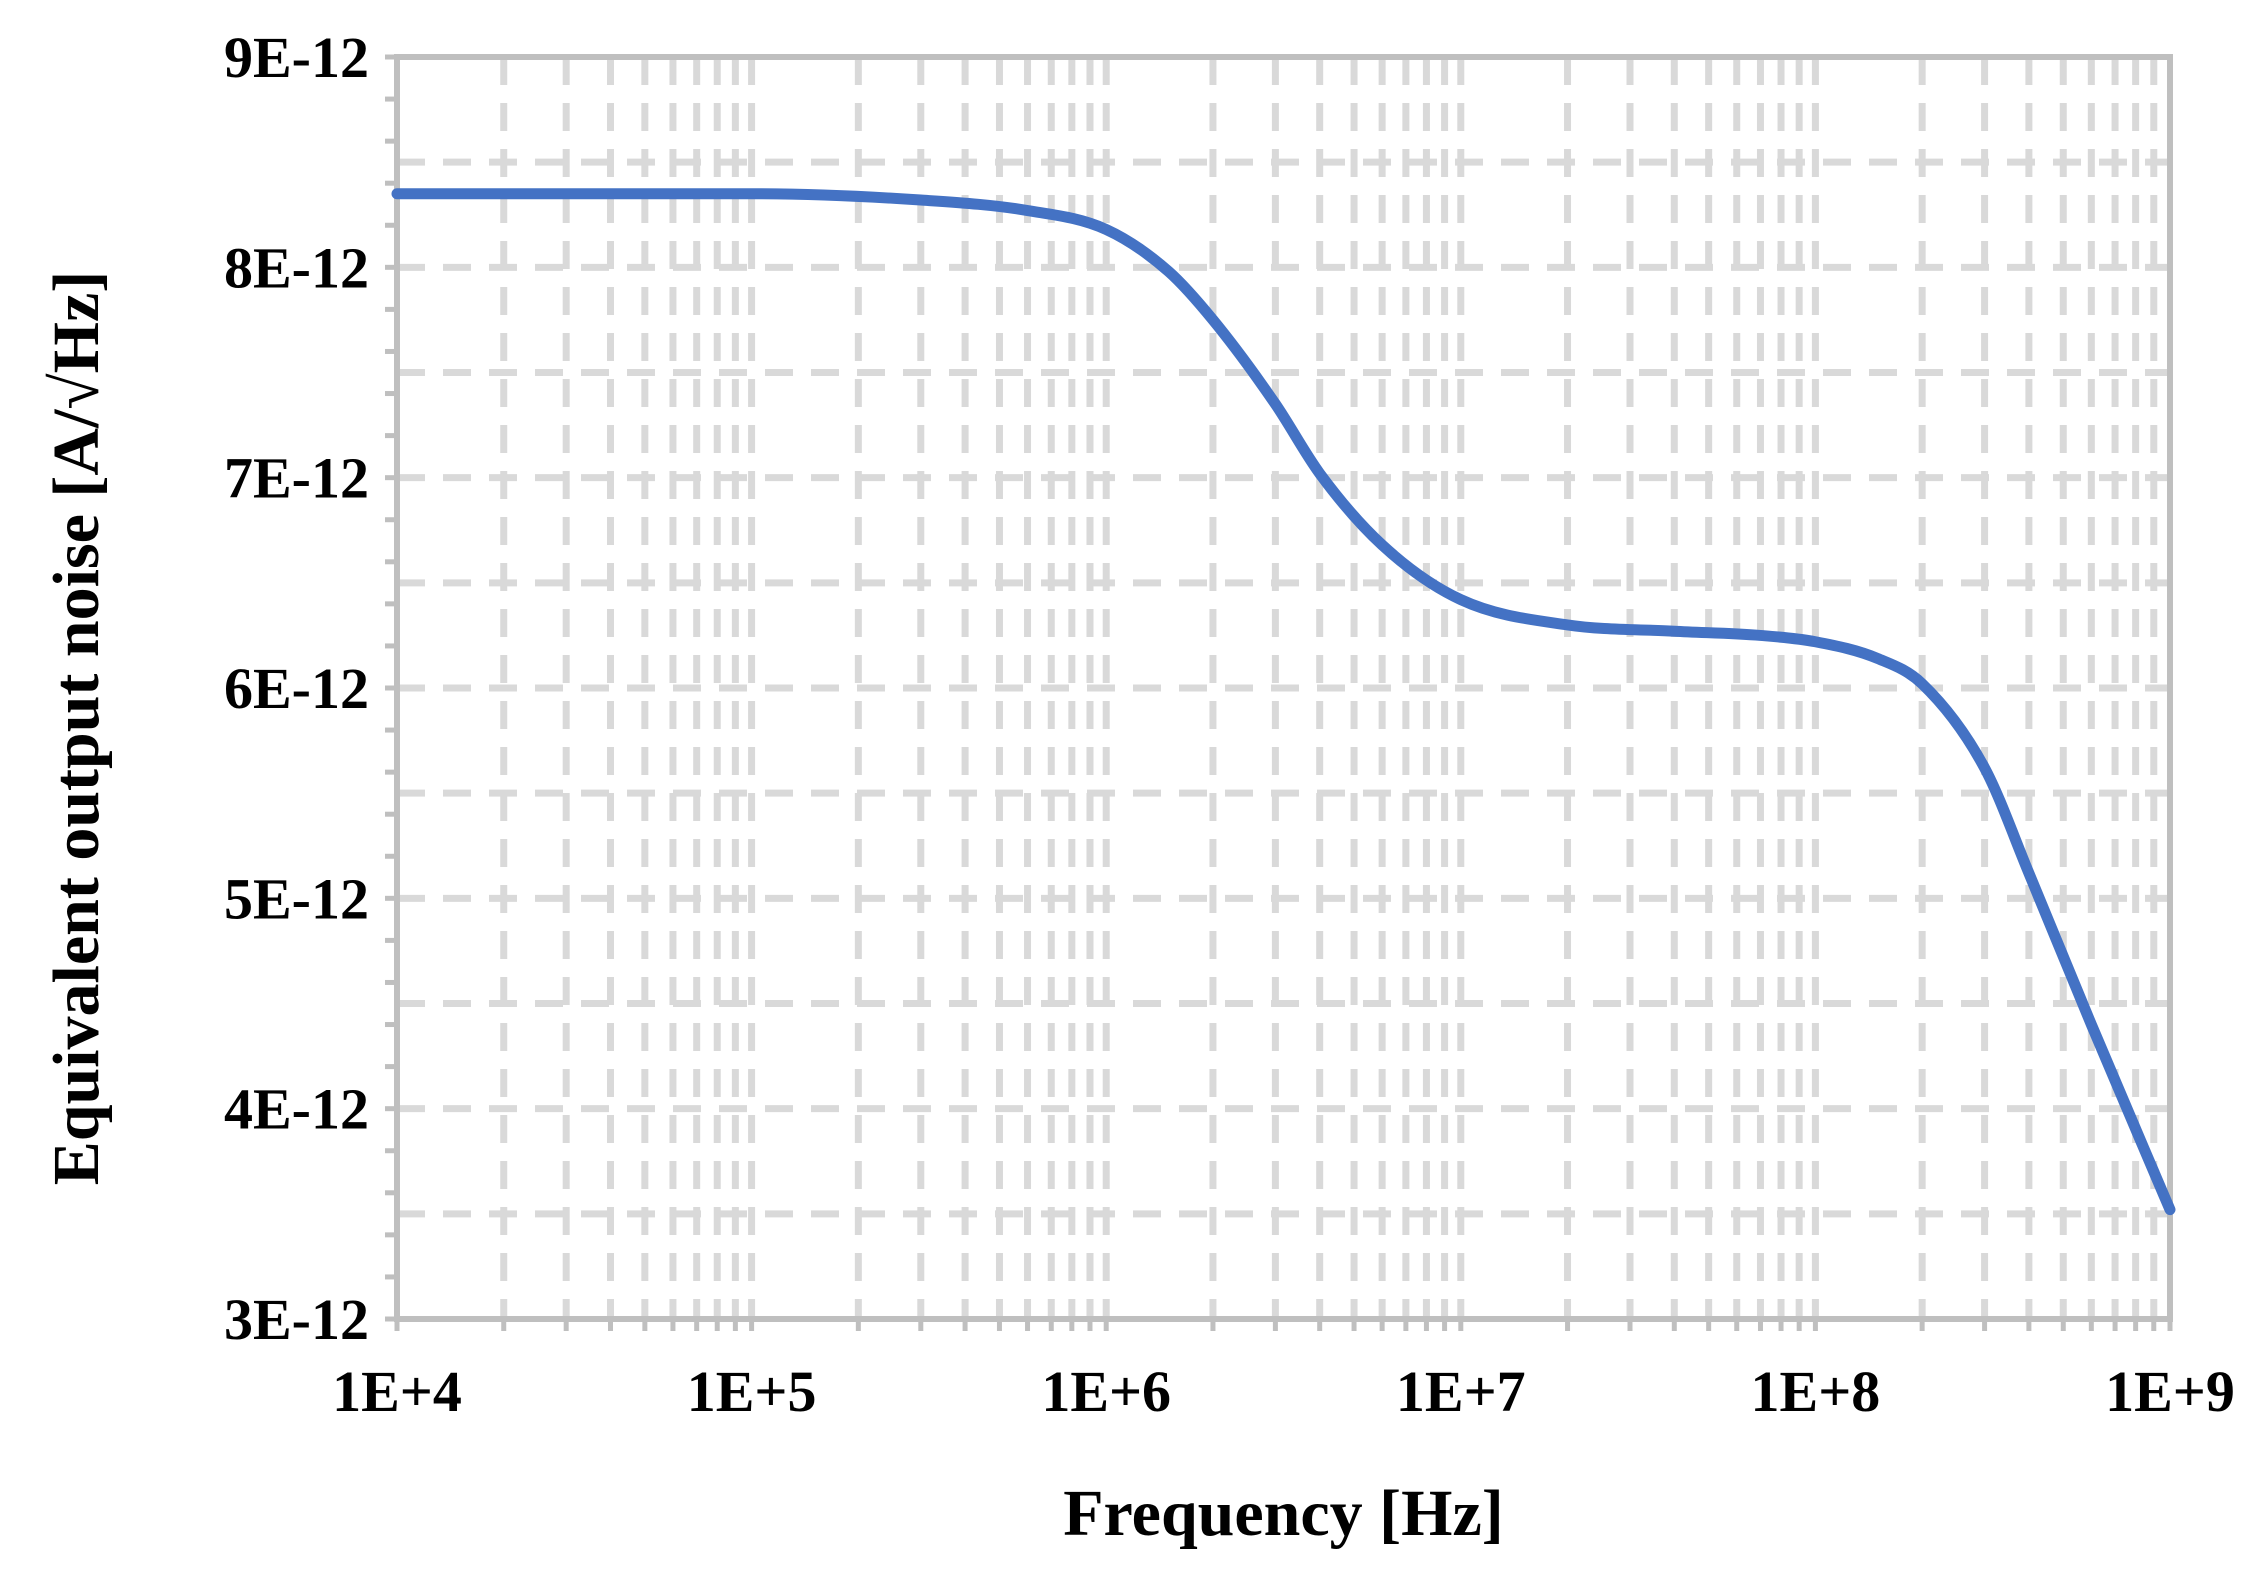 The image size is (2265, 1576). Describe the element at coordinates (296, 1319) in the screenshot. I see `y-tick-label: 3E-12` at that location.